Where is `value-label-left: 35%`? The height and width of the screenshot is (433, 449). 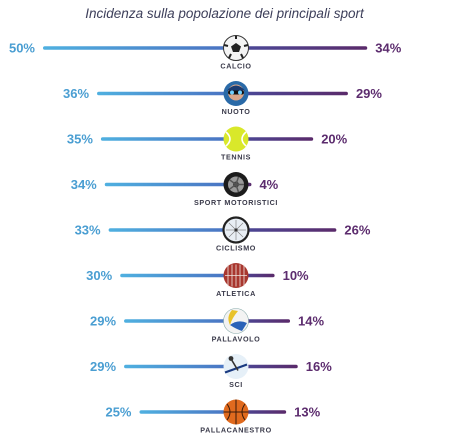 value-label-left: 35% is located at coordinates (80, 139).